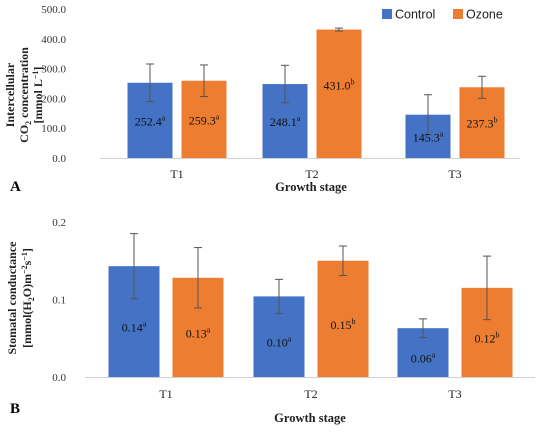  Describe the element at coordinates (387, 14) in the screenshot. I see `legend-swatch-control` at that location.